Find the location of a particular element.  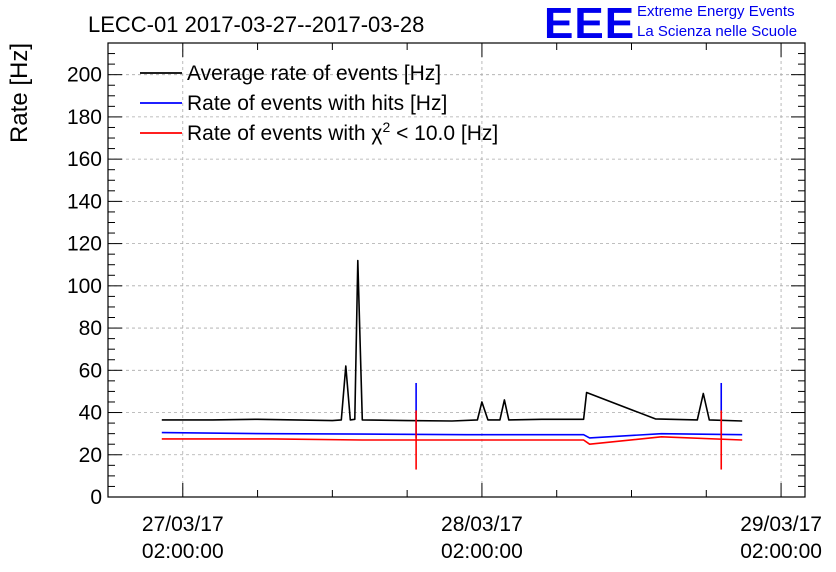

chart-title: LECC-01 2017-03-27--2017-03-28 is located at coordinates (256, 24).